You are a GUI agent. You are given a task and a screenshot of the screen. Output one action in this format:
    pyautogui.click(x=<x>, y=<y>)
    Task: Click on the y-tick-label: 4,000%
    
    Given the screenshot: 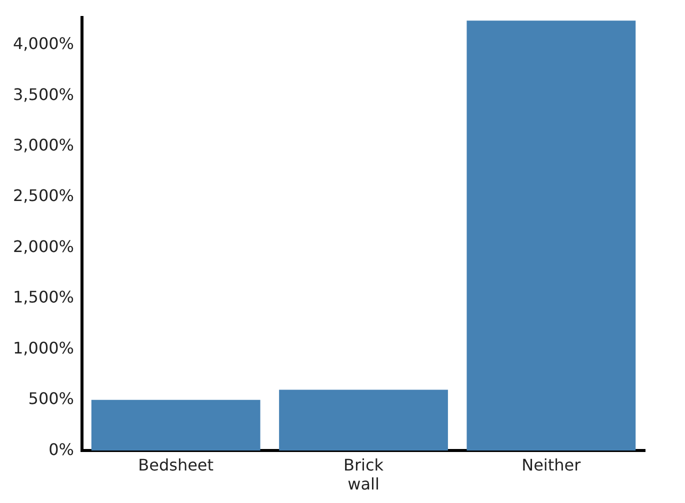 What is the action you would take?
    pyautogui.click(x=43, y=44)
    